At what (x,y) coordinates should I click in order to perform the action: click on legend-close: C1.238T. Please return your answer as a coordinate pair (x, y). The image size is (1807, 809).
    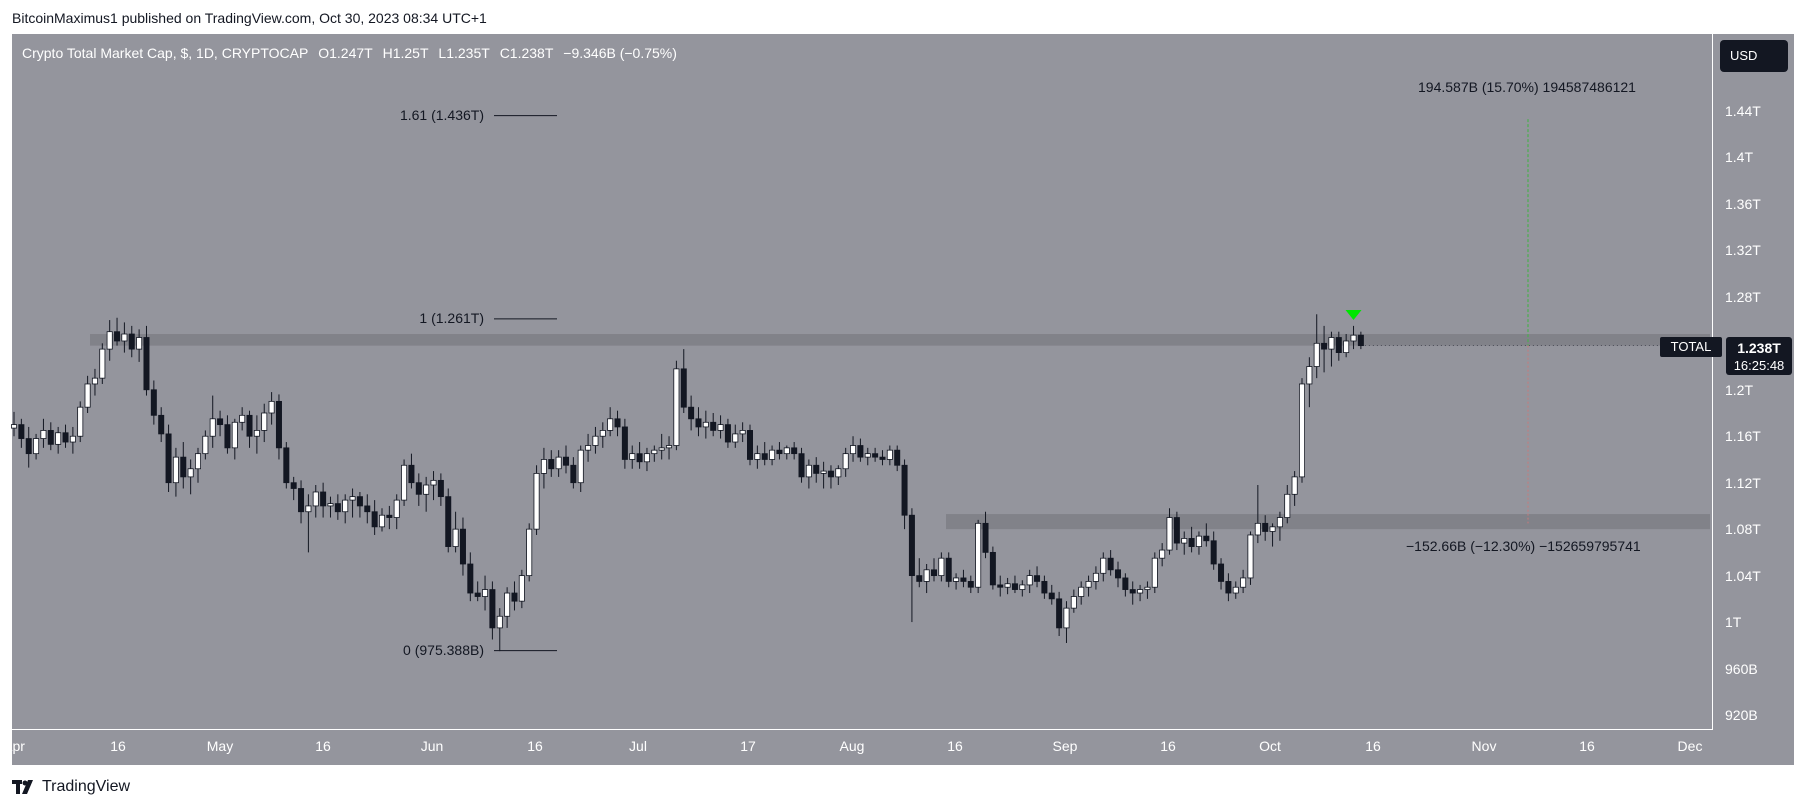
    Looking at the image, I should click on (526, 53).